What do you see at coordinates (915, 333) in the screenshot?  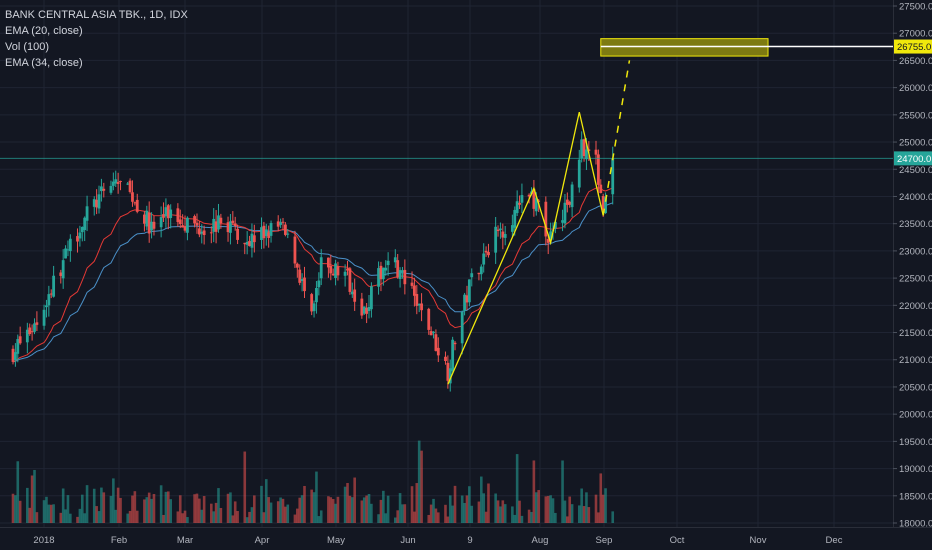 I see `price-tick-label: 21500.0` at bounding box center [915, 333].